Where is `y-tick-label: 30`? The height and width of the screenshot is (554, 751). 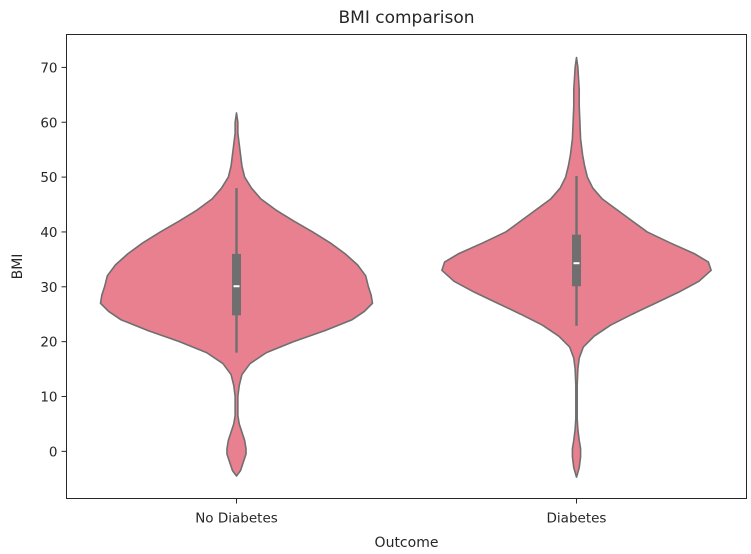 y-tick-label: 30 is located at coordinates (48, 288).